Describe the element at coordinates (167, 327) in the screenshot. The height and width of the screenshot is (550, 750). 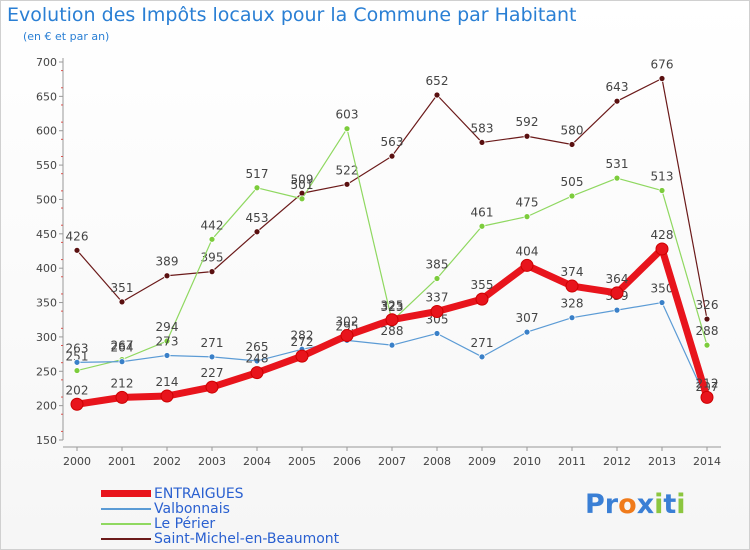
I see `data-label: 294` at that location.